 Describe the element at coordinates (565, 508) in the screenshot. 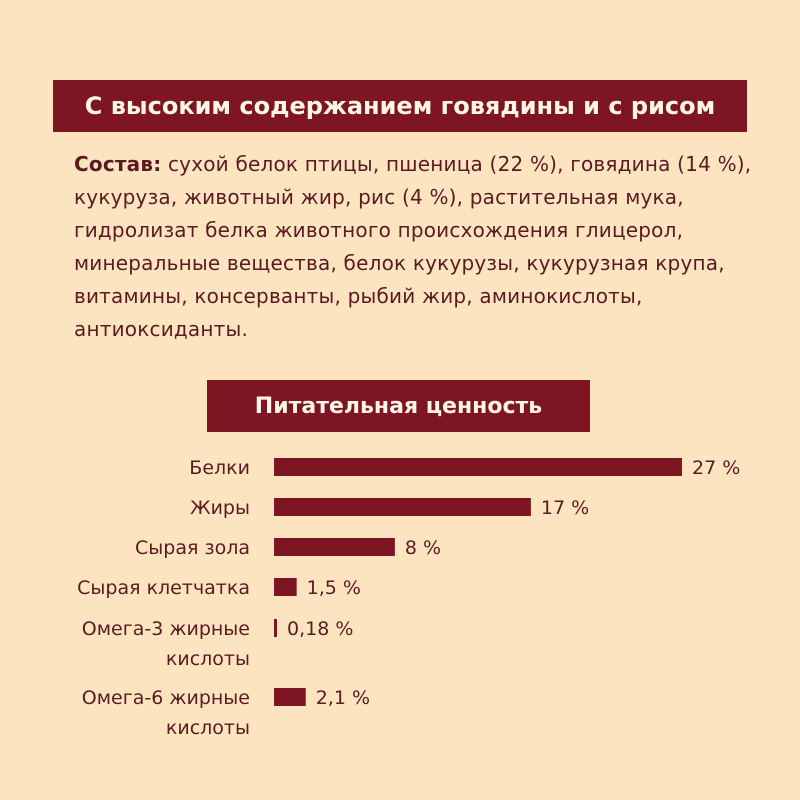

I see `value-label-1: 17 %` at that location.